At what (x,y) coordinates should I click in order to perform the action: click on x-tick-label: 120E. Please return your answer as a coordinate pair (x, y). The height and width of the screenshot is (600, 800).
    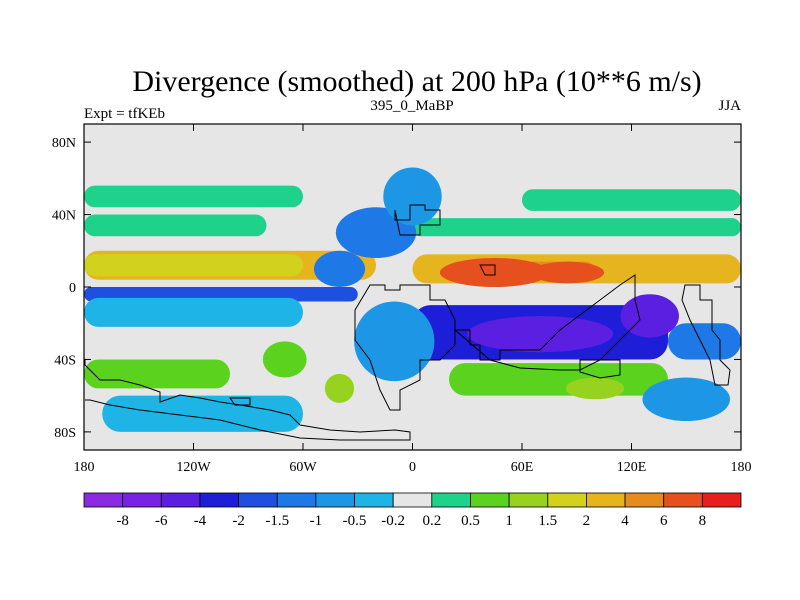
    Looking at the image, I should click on (632, 467).